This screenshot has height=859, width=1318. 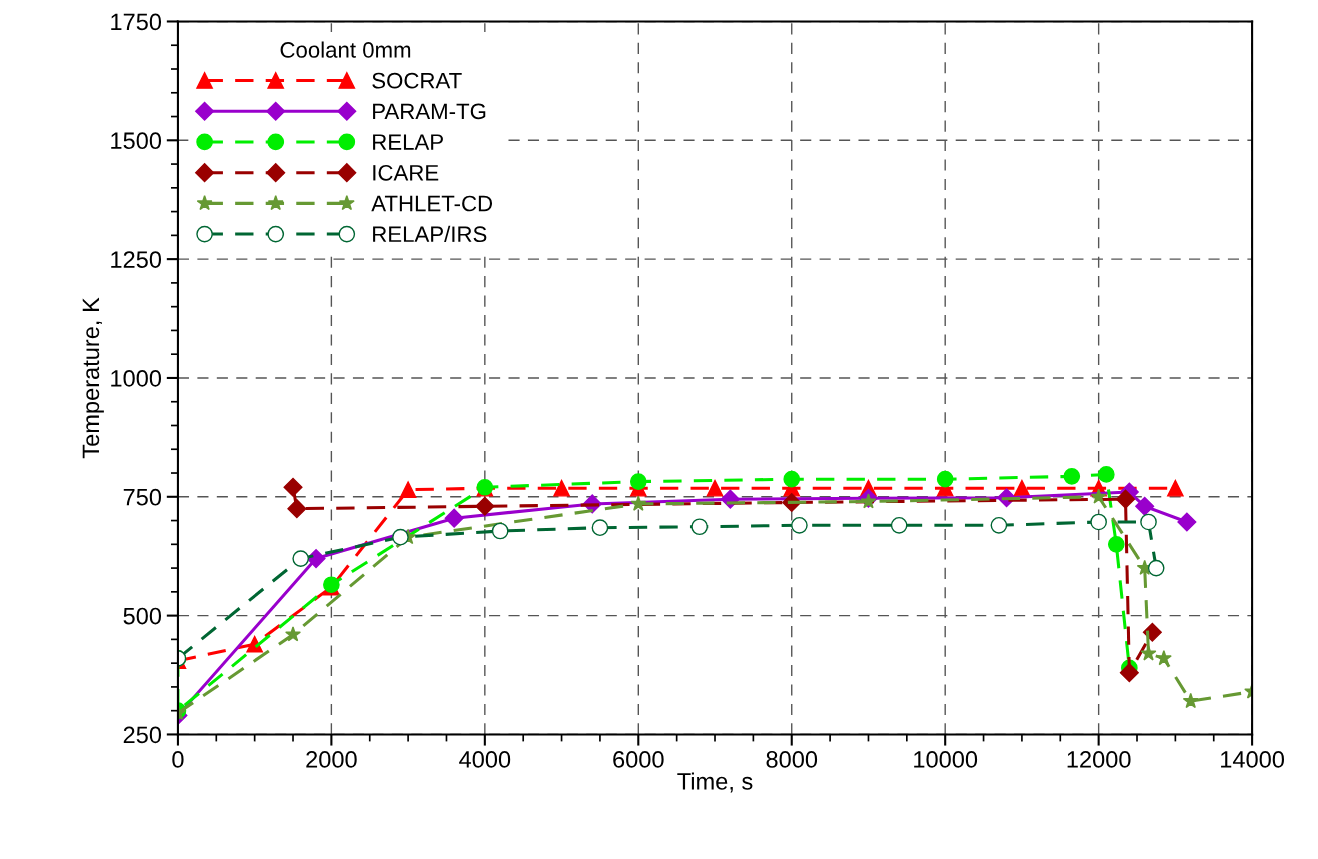 I want to click on legend-label: SOCRAT, so click(x=417, y=80).